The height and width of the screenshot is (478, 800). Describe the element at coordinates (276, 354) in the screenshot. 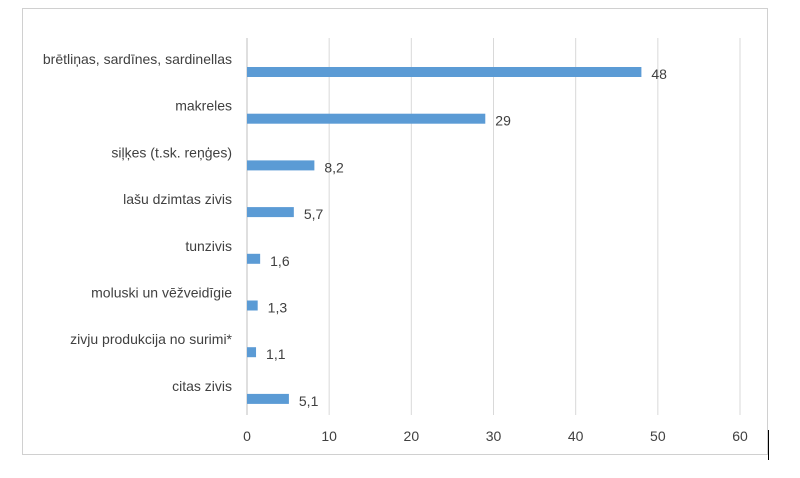

I see `data-label: 1,1` at that location.